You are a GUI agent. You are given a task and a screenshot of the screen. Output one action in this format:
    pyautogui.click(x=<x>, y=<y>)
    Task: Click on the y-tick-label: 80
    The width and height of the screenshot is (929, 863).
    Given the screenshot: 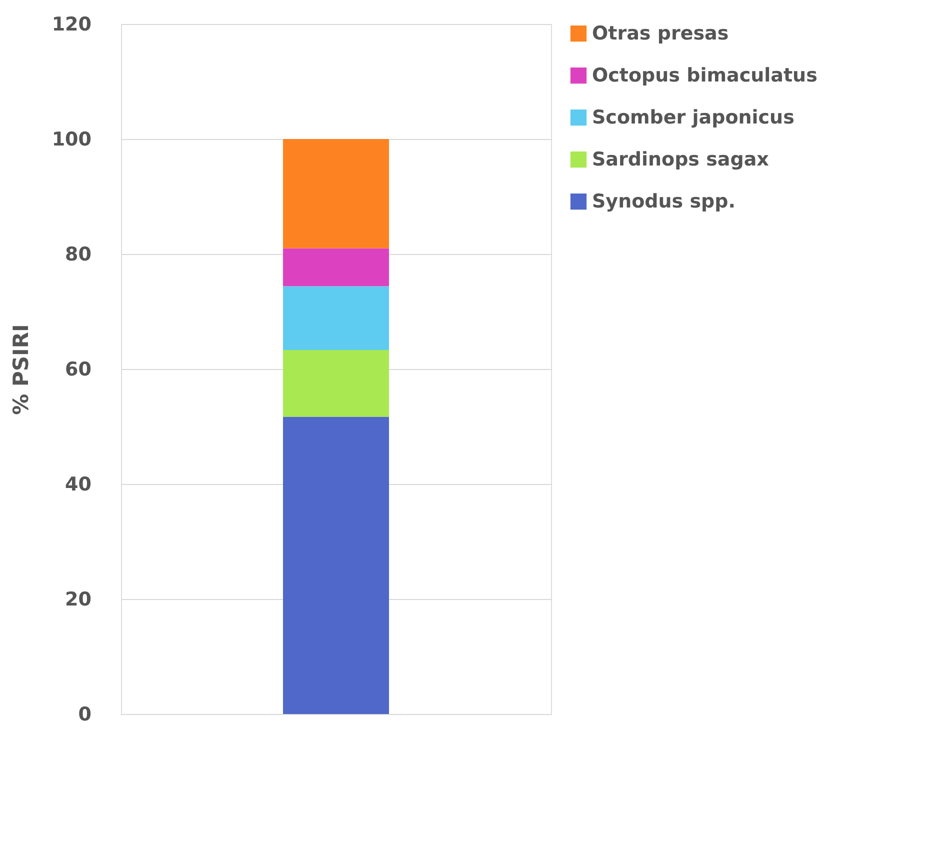 What is the action you would take?
    pyautogui.click(x=78, y=255)
    